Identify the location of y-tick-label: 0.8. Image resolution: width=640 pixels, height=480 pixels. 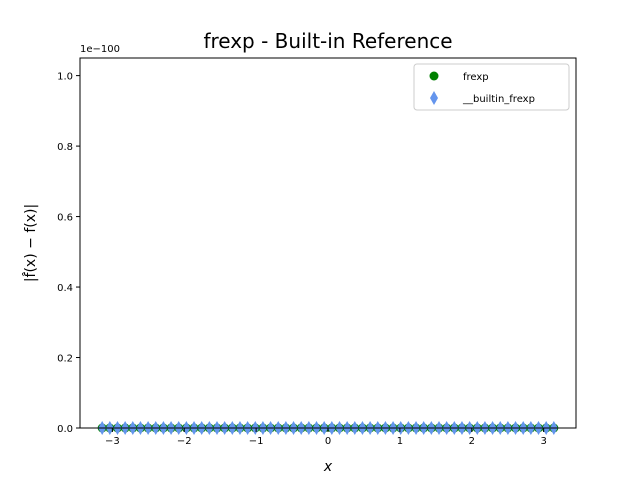
(65, 147).